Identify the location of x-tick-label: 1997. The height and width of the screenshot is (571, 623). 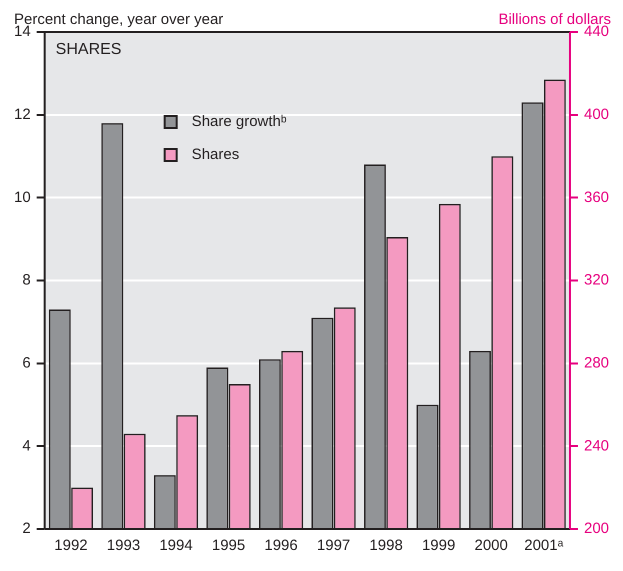
(333, 545).